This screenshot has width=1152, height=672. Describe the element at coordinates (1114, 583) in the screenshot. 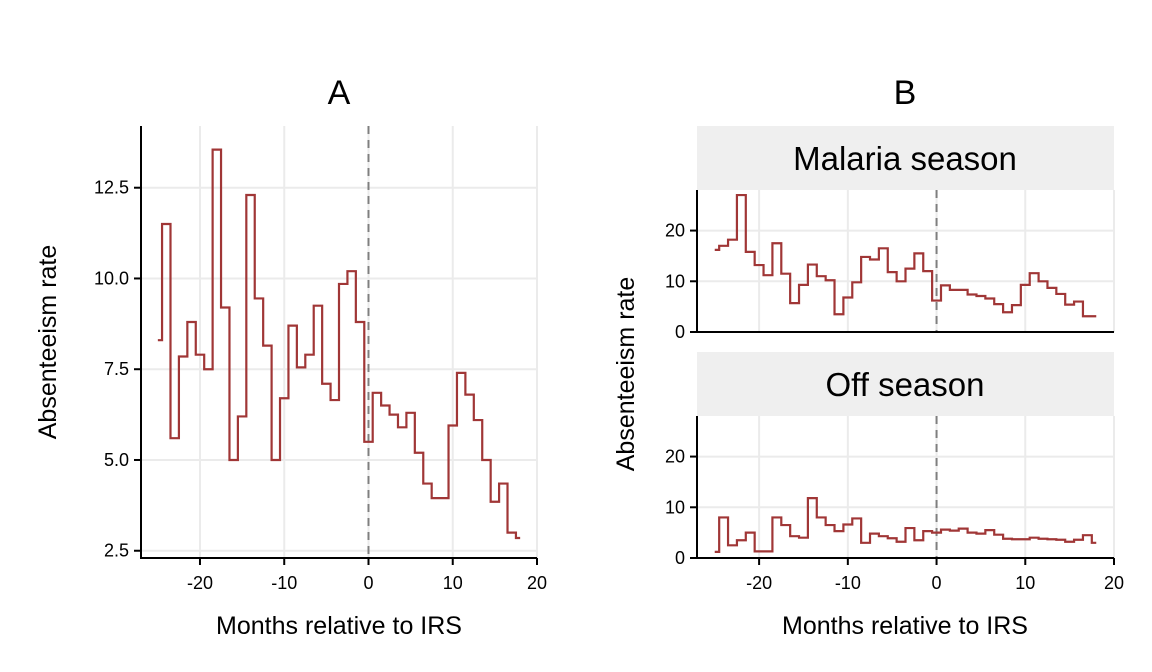

I see `facet-off-x-tick-label: 20` at that location.